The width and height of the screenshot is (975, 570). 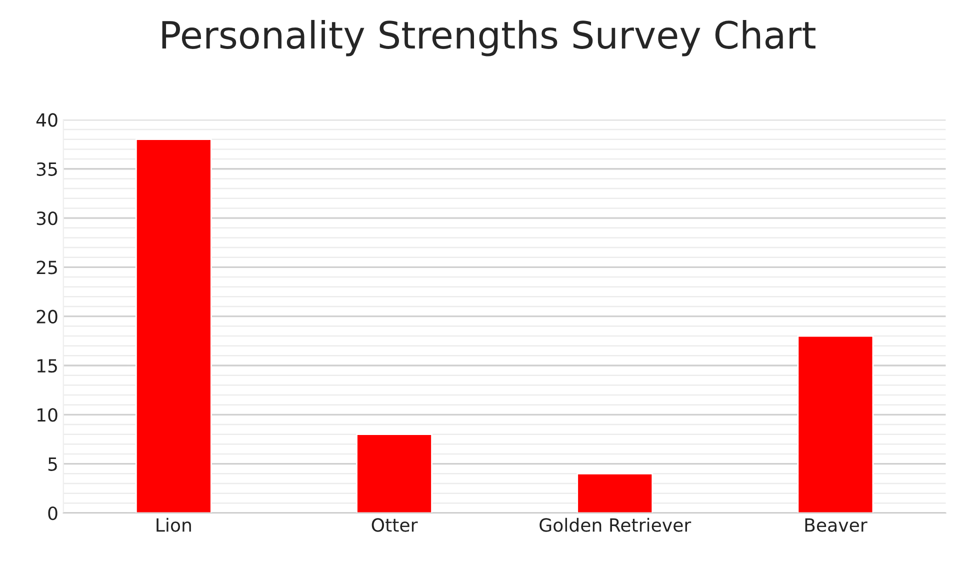 I want to click on x-tick-label: Golden Retriever, so click(x=616, y=525).